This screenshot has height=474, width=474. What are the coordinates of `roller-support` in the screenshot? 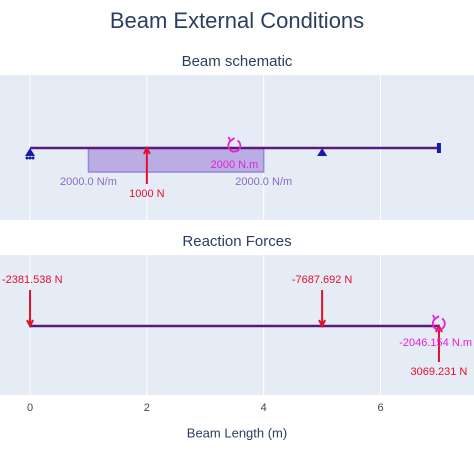 It's located at (322, 152).